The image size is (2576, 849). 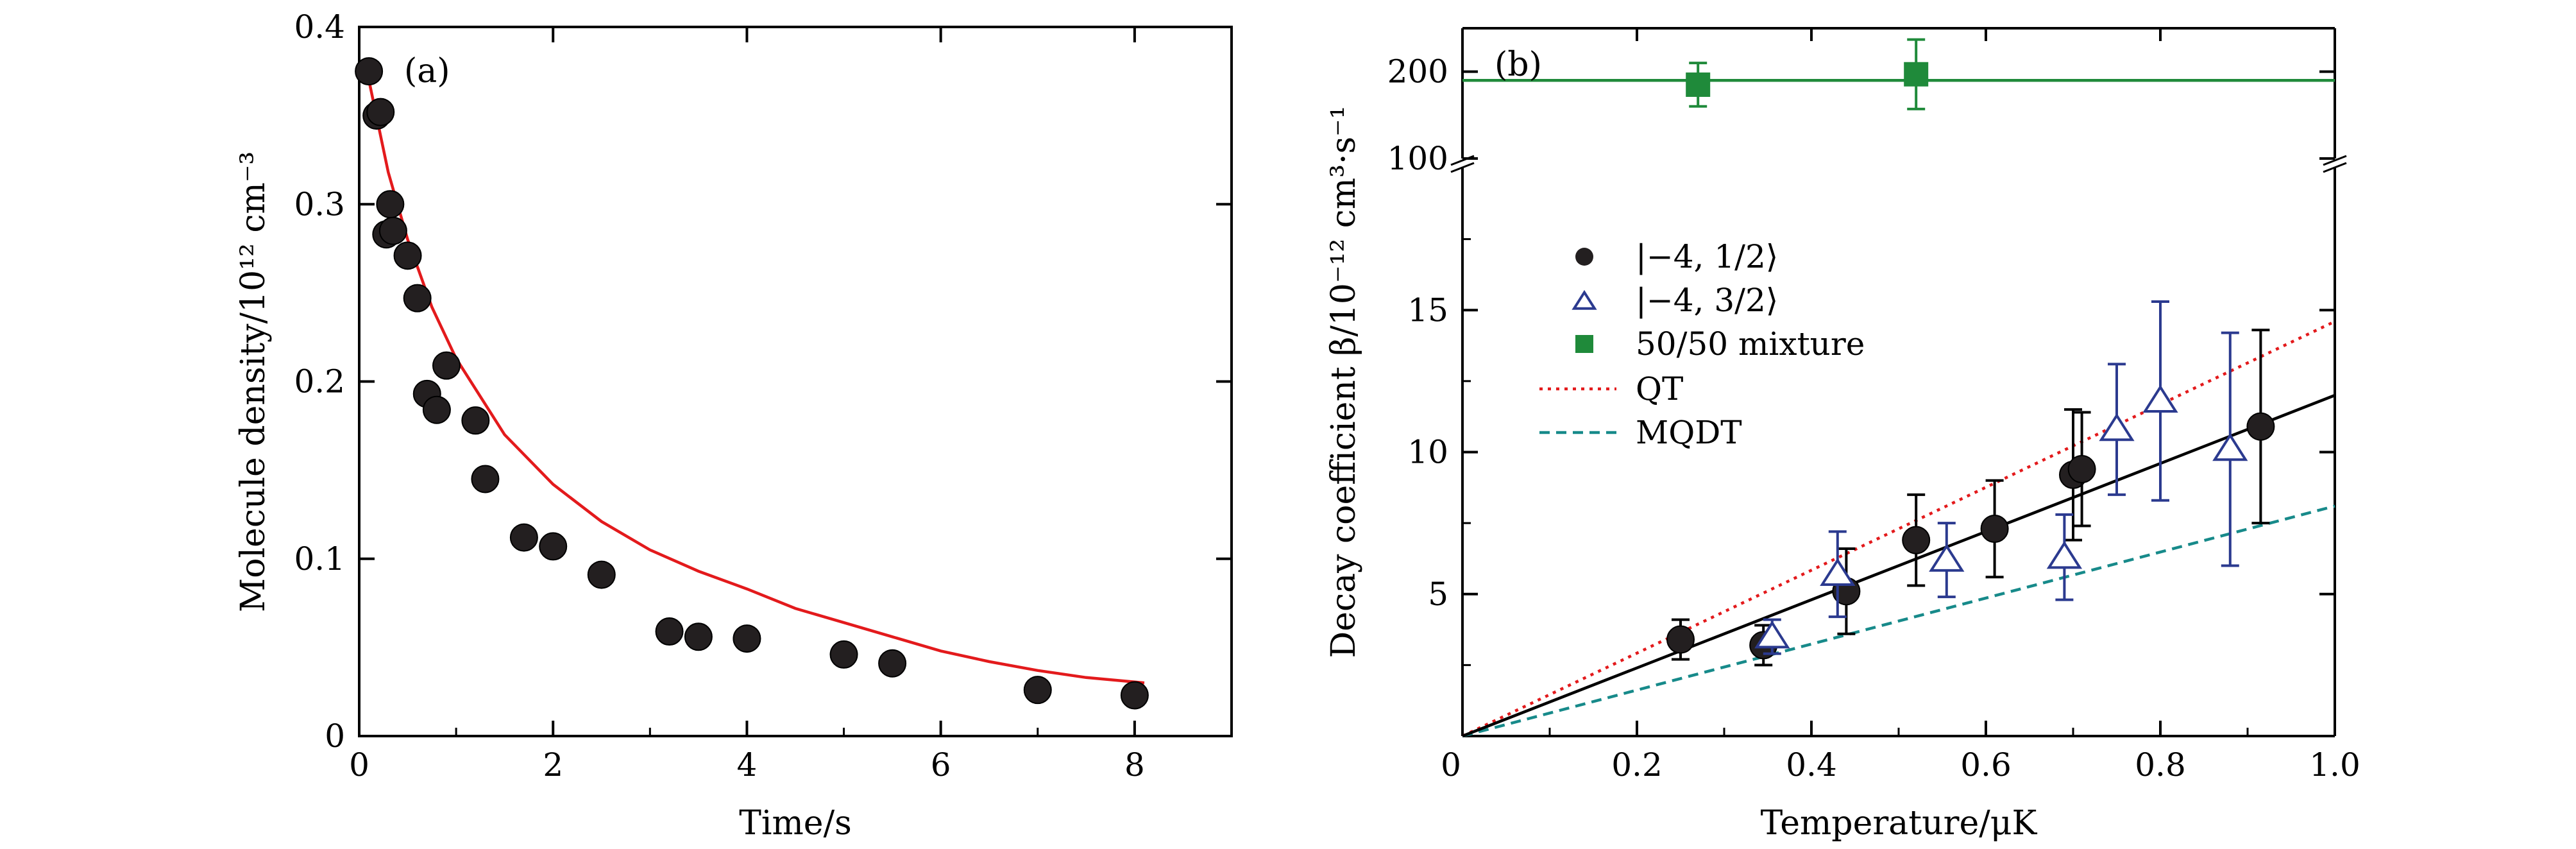 I want to click on y-tick-label-a: 0.4, so click(x=319, y=27).